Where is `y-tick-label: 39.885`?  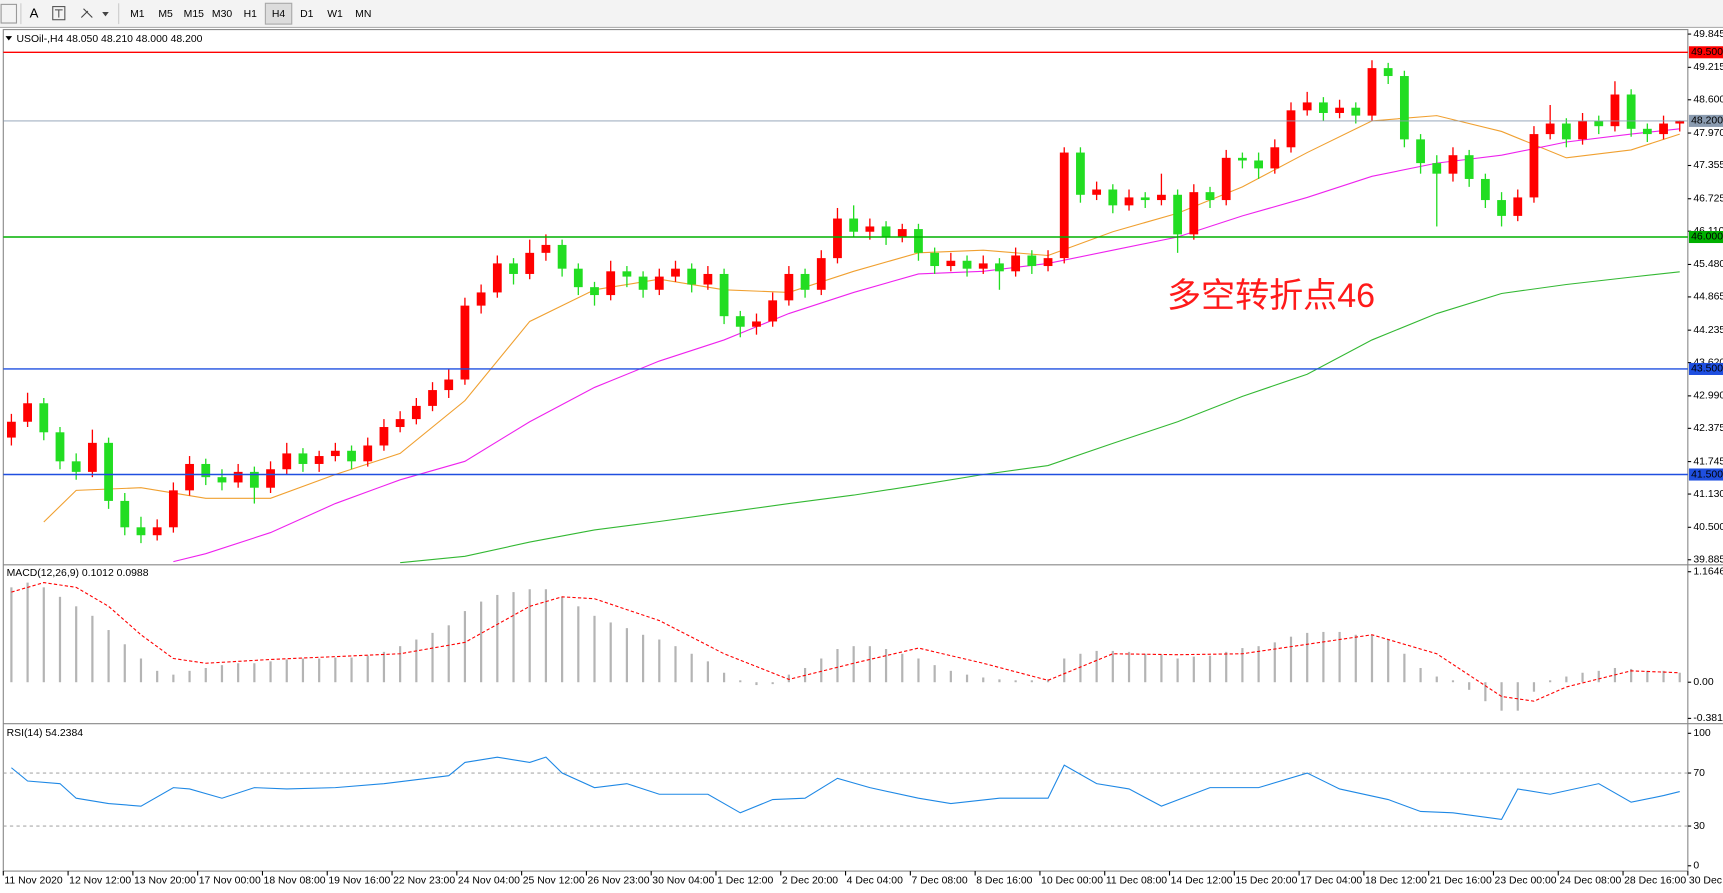
y-tick-label: 39.885 is located at coordinates (1708, 560).